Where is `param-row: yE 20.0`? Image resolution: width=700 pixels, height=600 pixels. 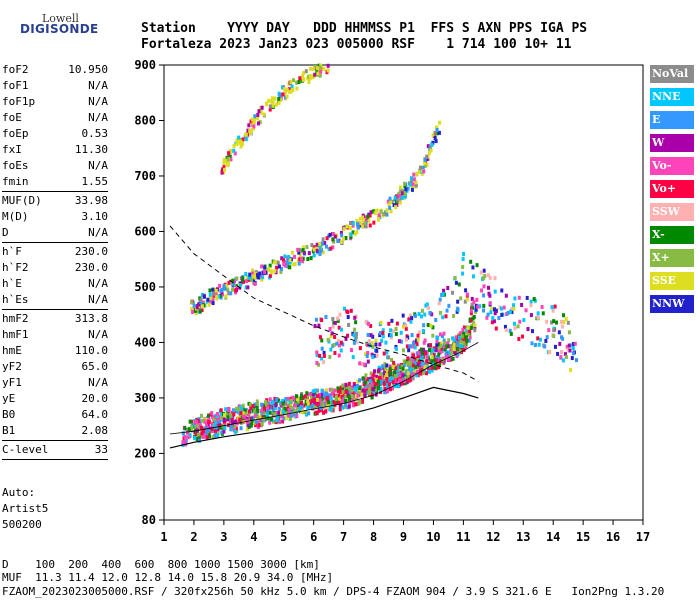 param-row: yE 20.0 is located at coordinates (55, 399).